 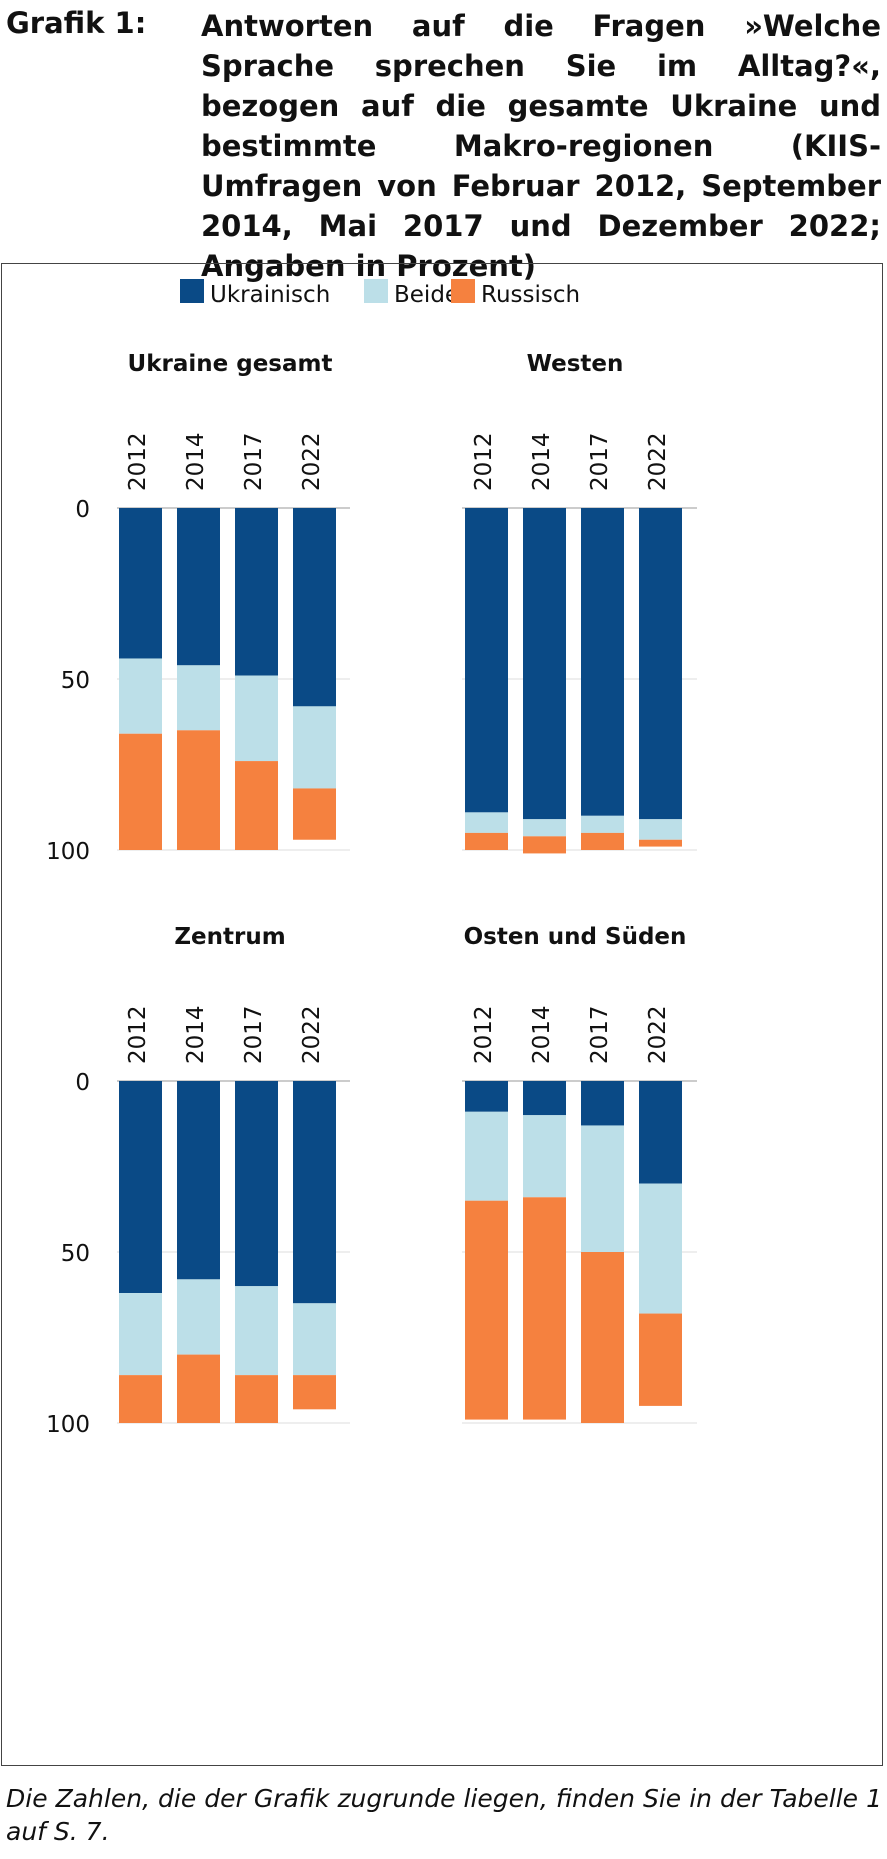 What do you see at coordinates (314, 1192) in the screenshot?
I see `bar-zentrum-2022-ukrainisch` at bounding box center [314, 1192].